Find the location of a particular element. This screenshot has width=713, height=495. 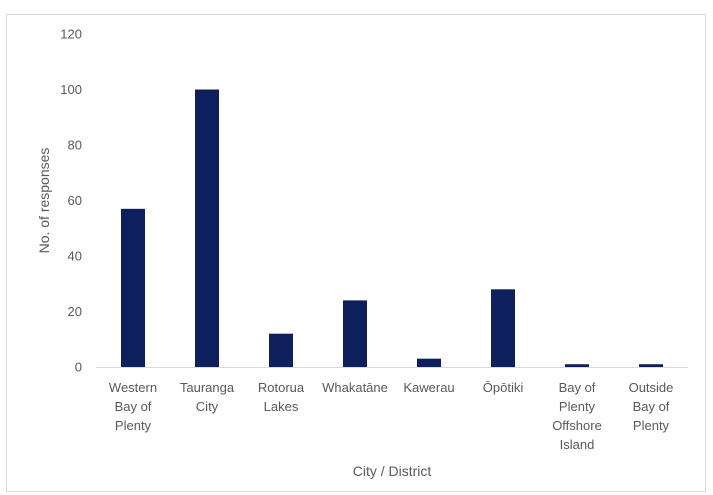

y-tick-label: 0 is located at coordinates (78, 367).